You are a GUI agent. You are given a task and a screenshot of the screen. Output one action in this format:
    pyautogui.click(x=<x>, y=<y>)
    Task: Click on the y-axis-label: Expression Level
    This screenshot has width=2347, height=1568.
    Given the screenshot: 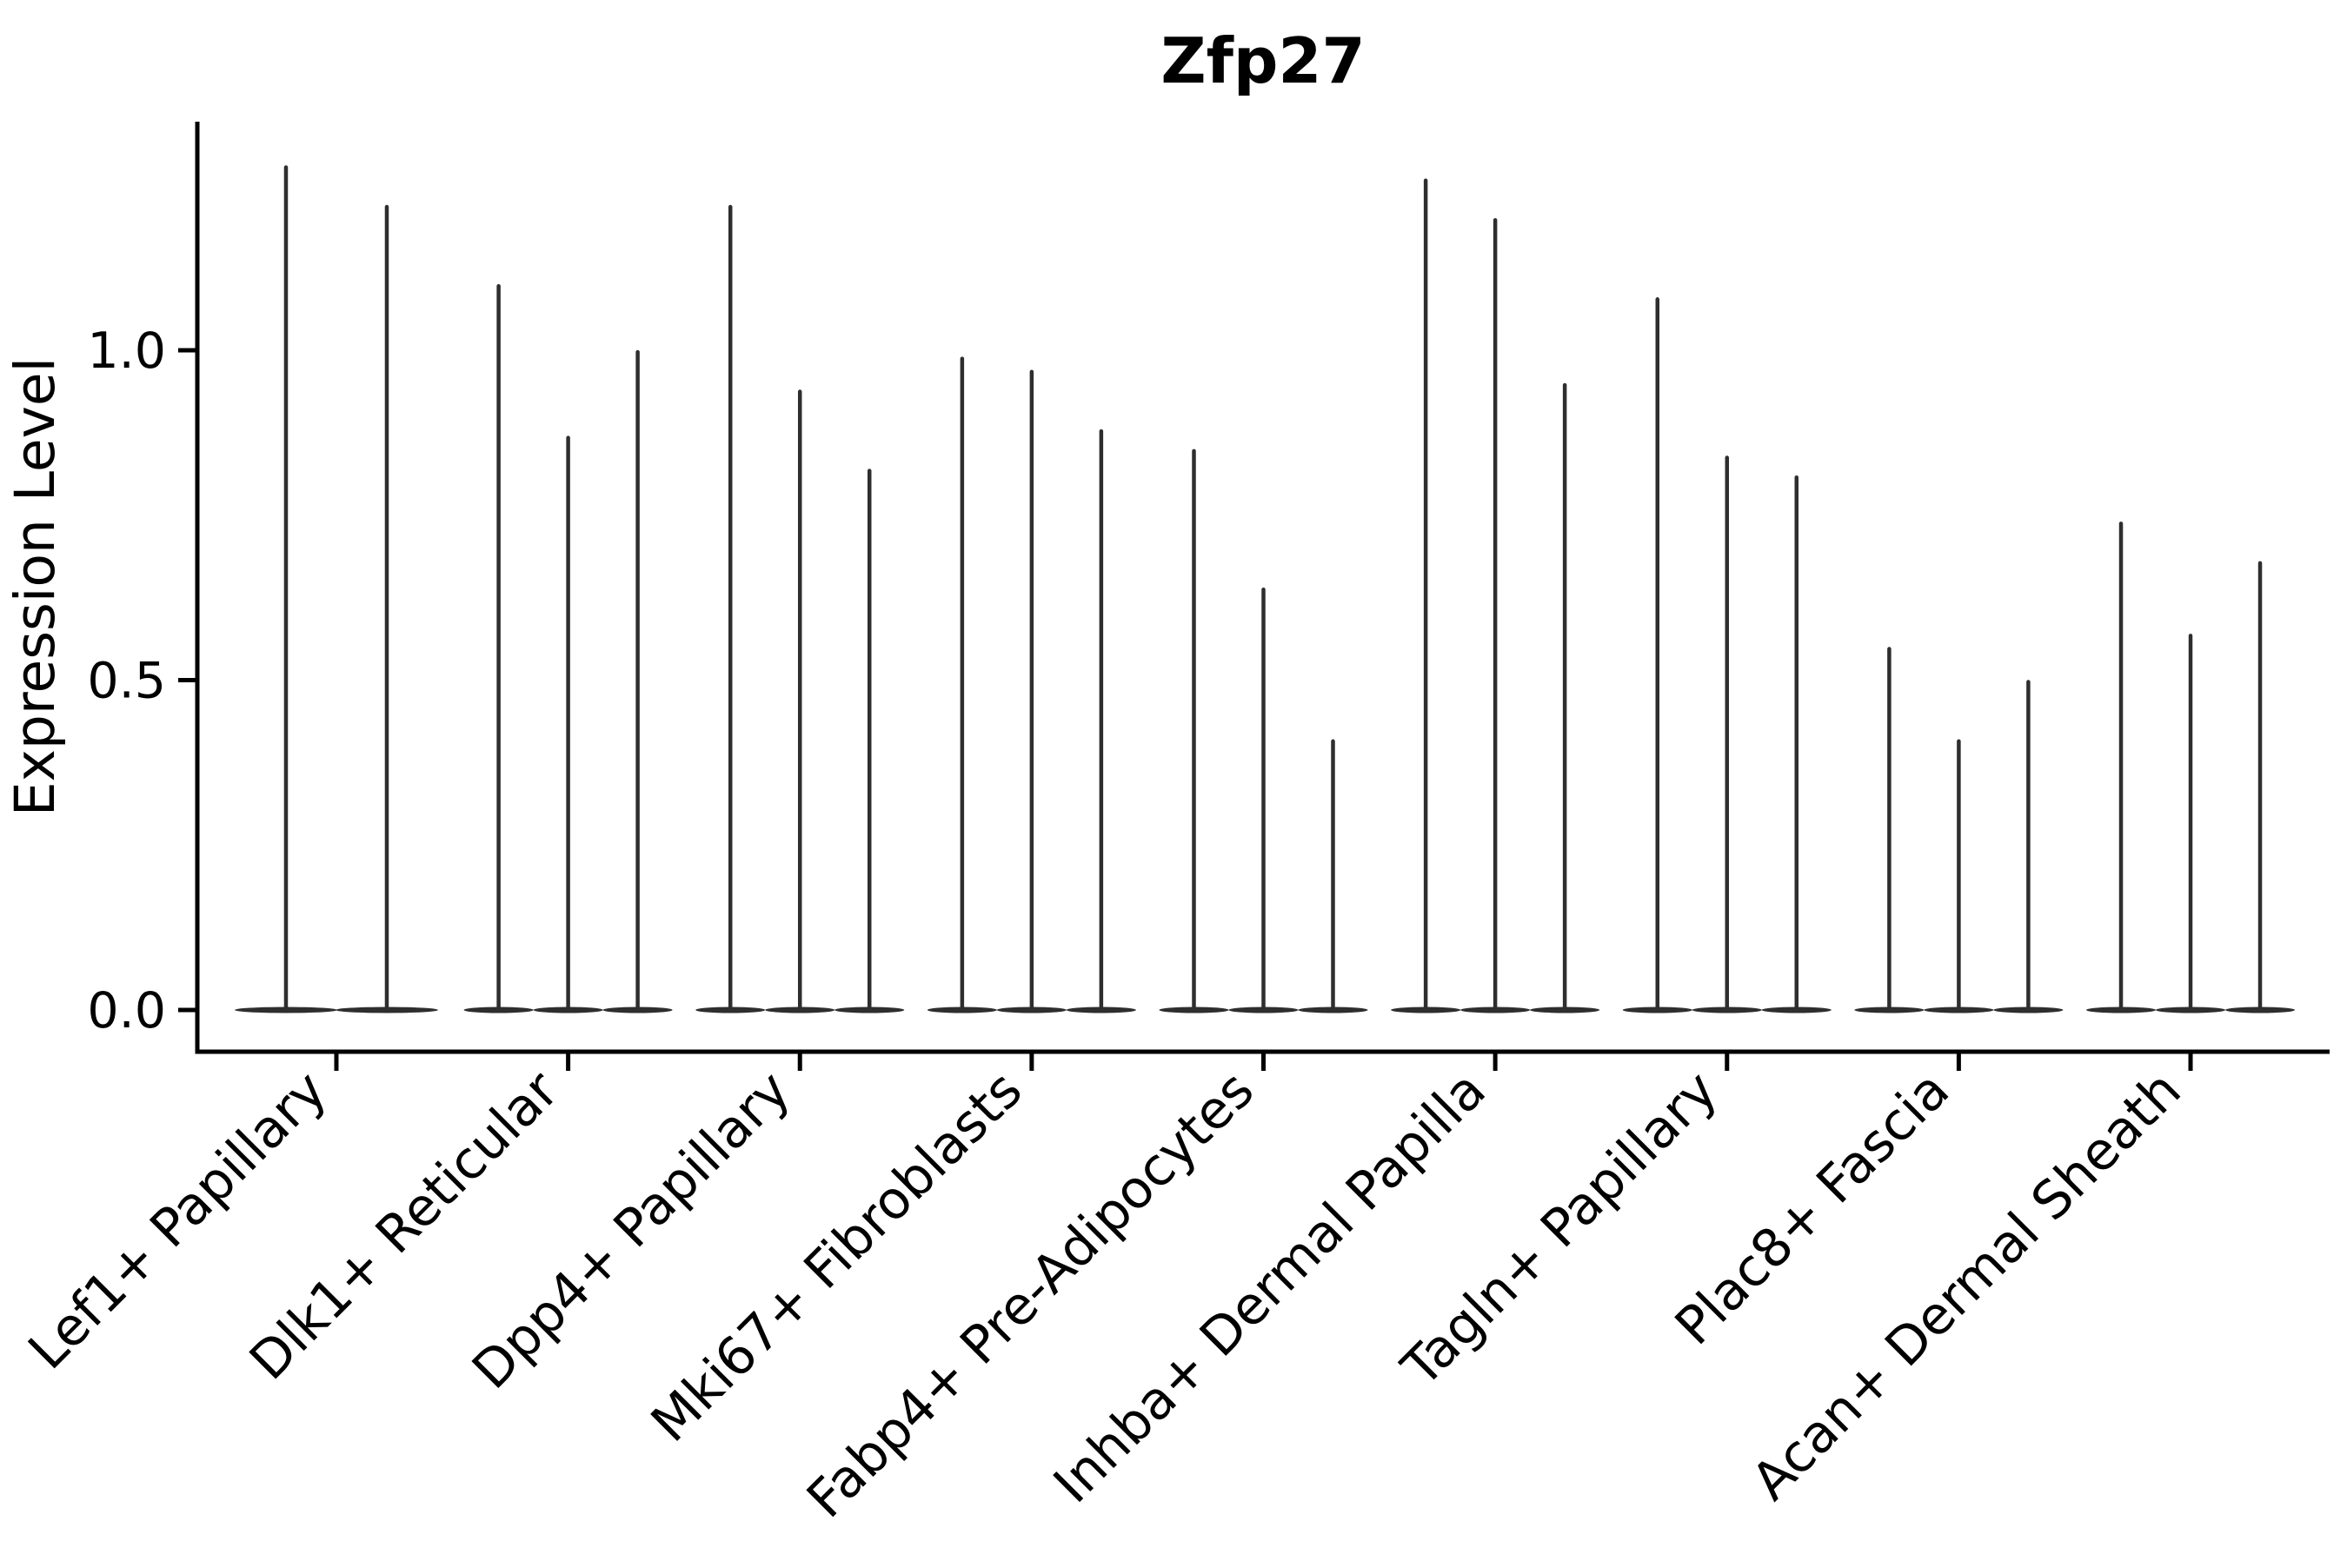 What is the action you would take?
    pyautogui.click(x=35, y=586)
    